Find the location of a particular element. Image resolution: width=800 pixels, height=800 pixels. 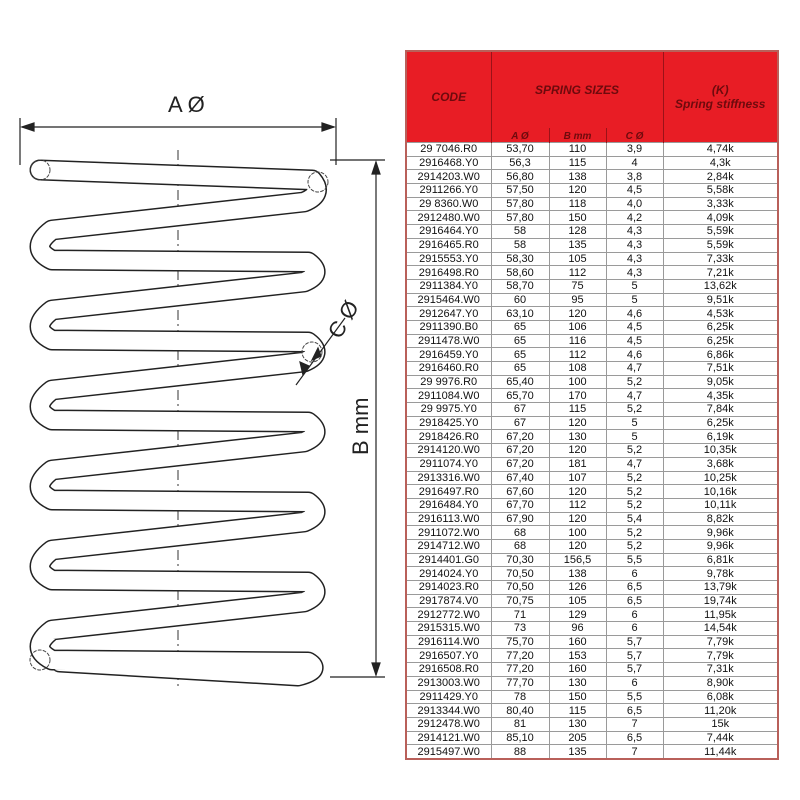

cell-a-diameter: 88 is located at coordinates (520, 752).